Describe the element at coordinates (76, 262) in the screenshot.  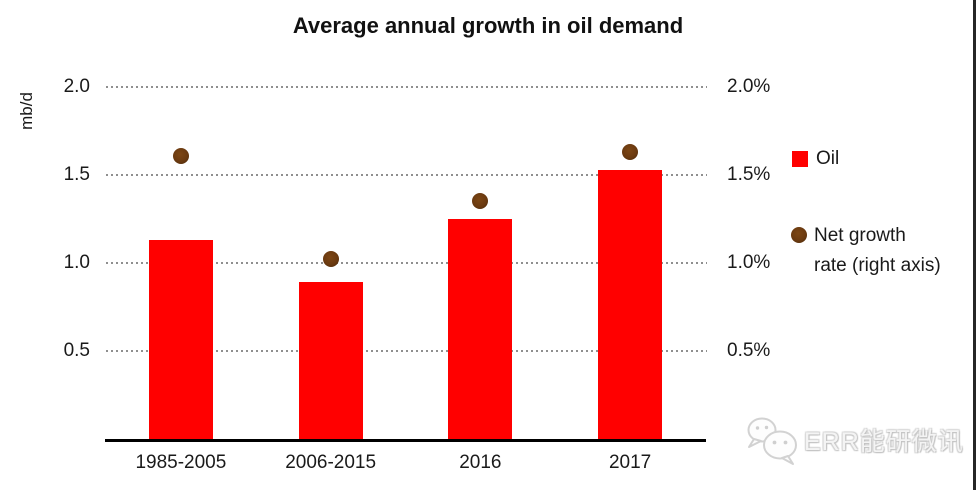
I see `left-axis-tick-label: 1.0` at that location.